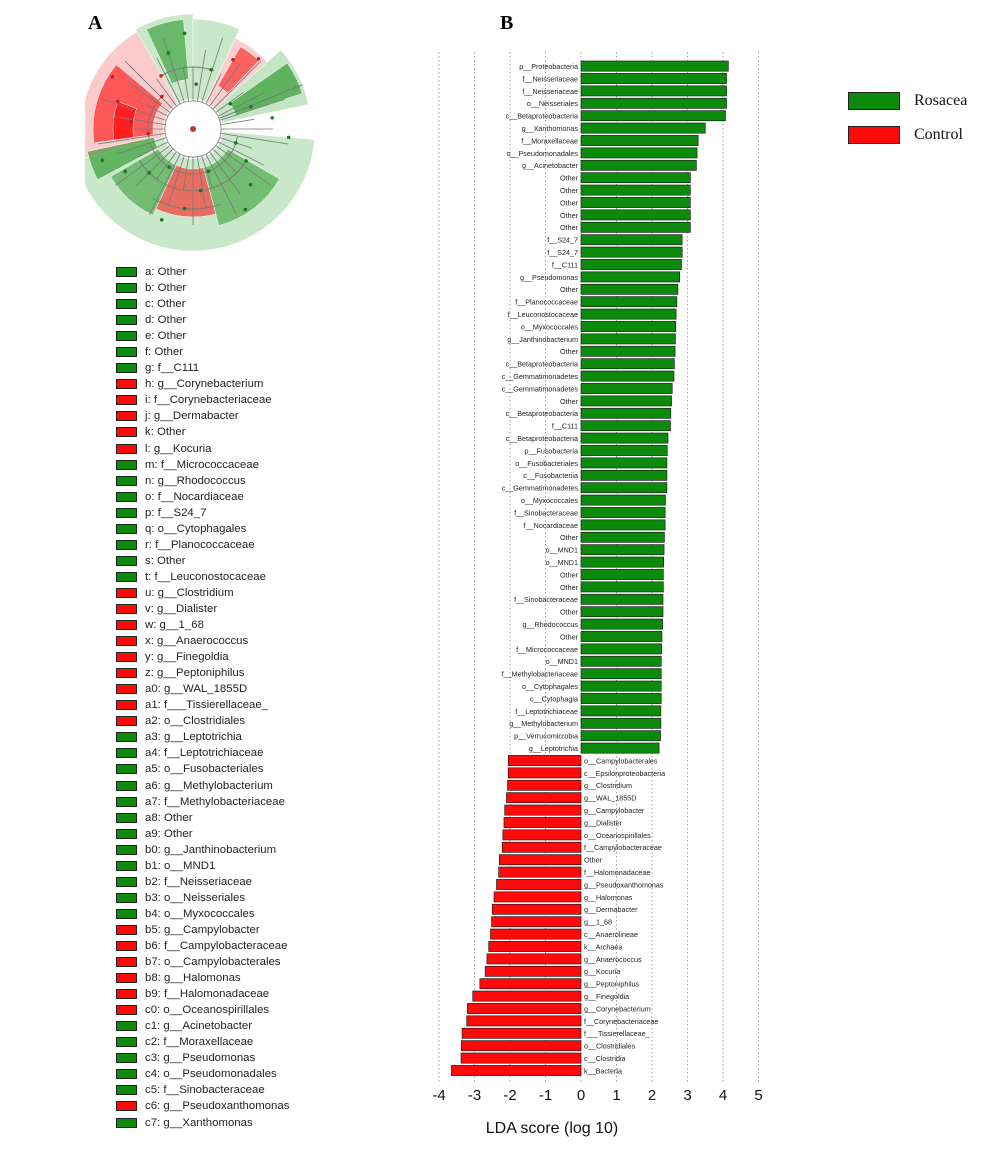  Describe the element at coordinates (551, 450) in the screenshot. I see `lda-bar-label: p__Fusobacteria` at that location.